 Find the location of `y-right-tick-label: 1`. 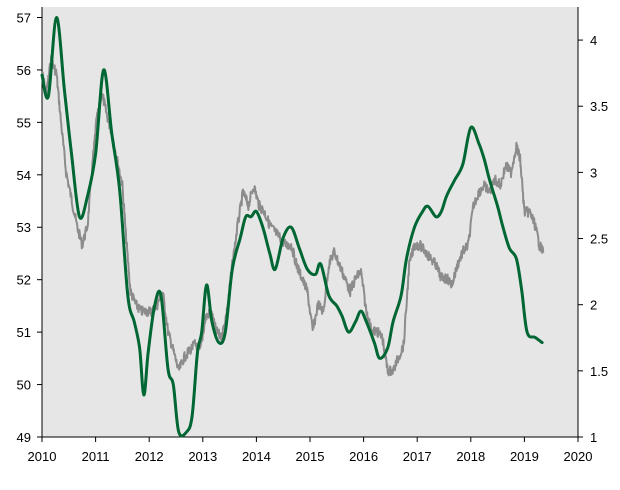

y-right-tick-label: 1 is located at coordinates (593, 437).